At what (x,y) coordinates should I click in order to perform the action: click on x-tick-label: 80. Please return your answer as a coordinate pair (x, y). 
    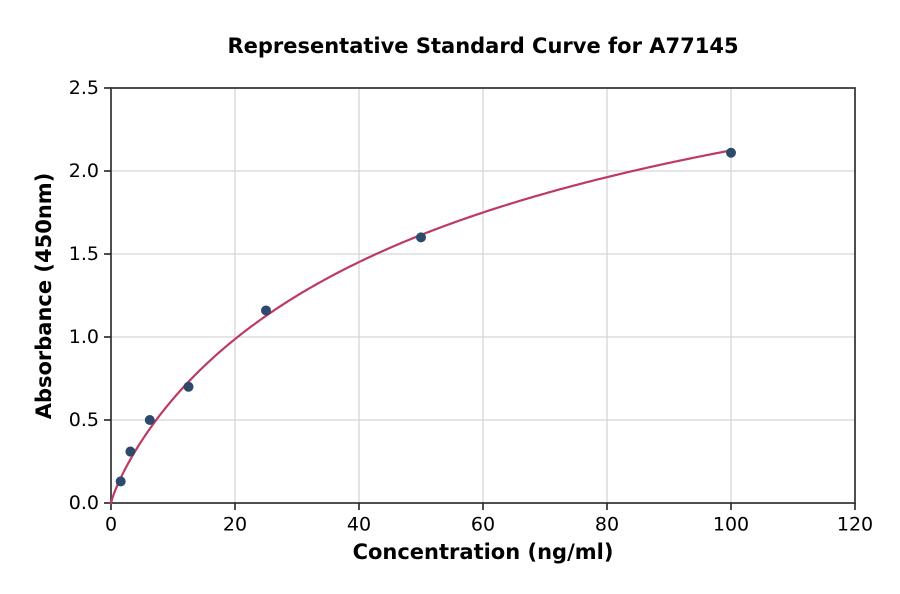
    Looking at the image, I should click on (607, 525).